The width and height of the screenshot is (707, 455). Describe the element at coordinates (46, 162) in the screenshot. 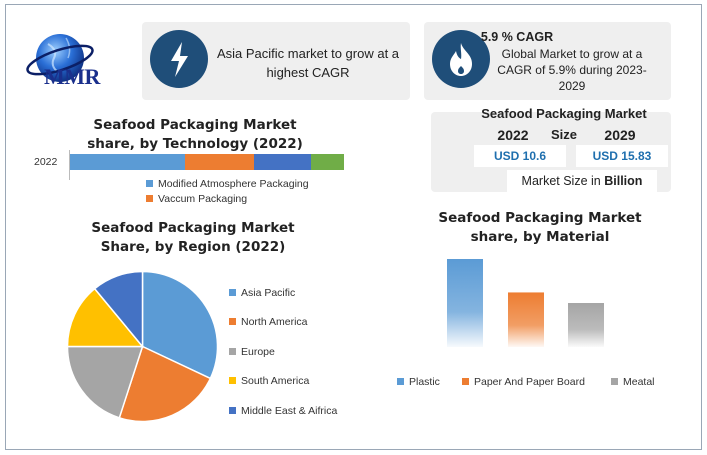

I see `technology-category-label: 2022` at that location.